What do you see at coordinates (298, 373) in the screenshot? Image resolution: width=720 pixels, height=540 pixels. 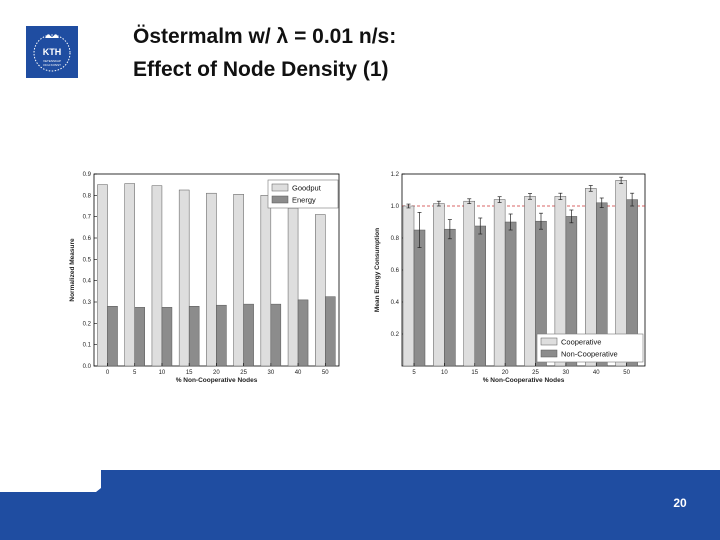 I see `left-chart-x-tick-label: 40` at bounding box center [298, 373].